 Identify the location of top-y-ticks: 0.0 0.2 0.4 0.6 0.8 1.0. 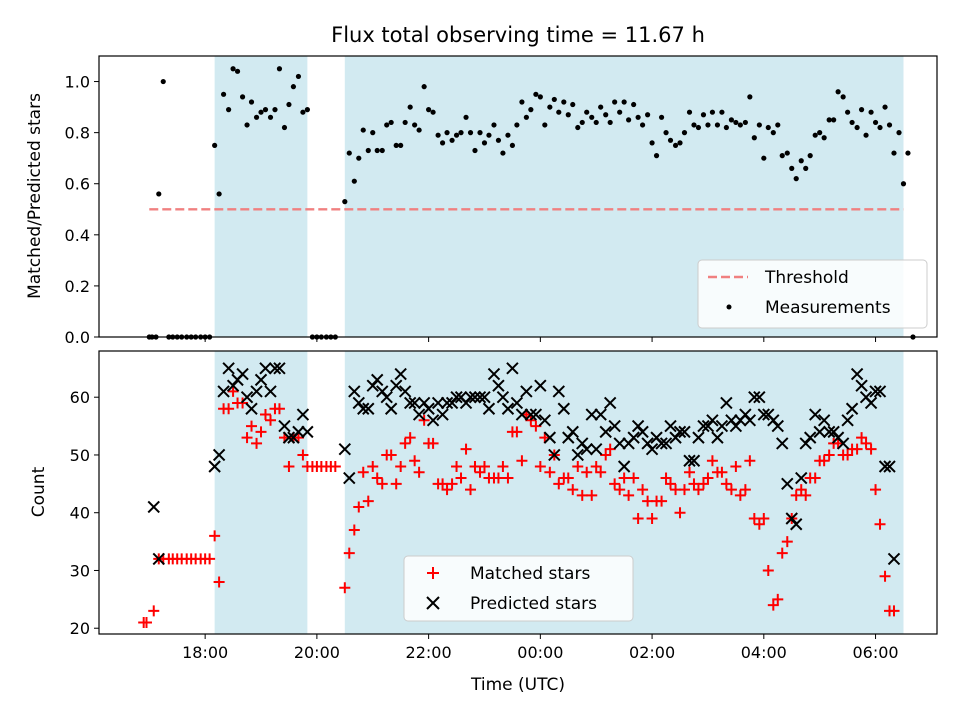
(82, 210).